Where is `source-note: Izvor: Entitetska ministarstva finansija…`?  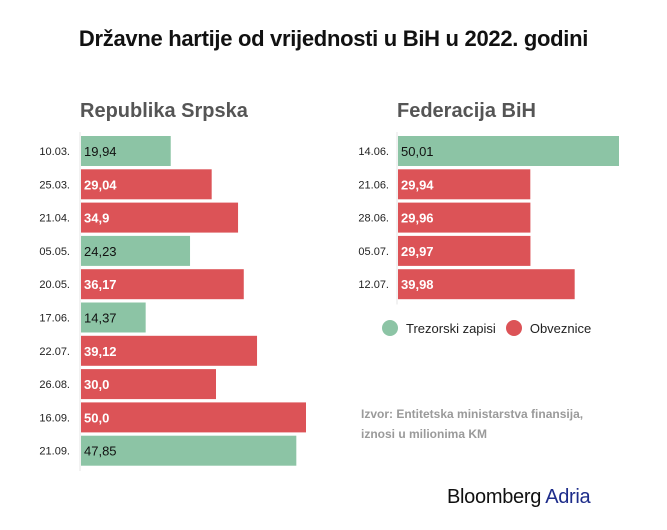
source-note: Izvor: Entitetska ministarstva finansija… is located at coordinates (472, 424).